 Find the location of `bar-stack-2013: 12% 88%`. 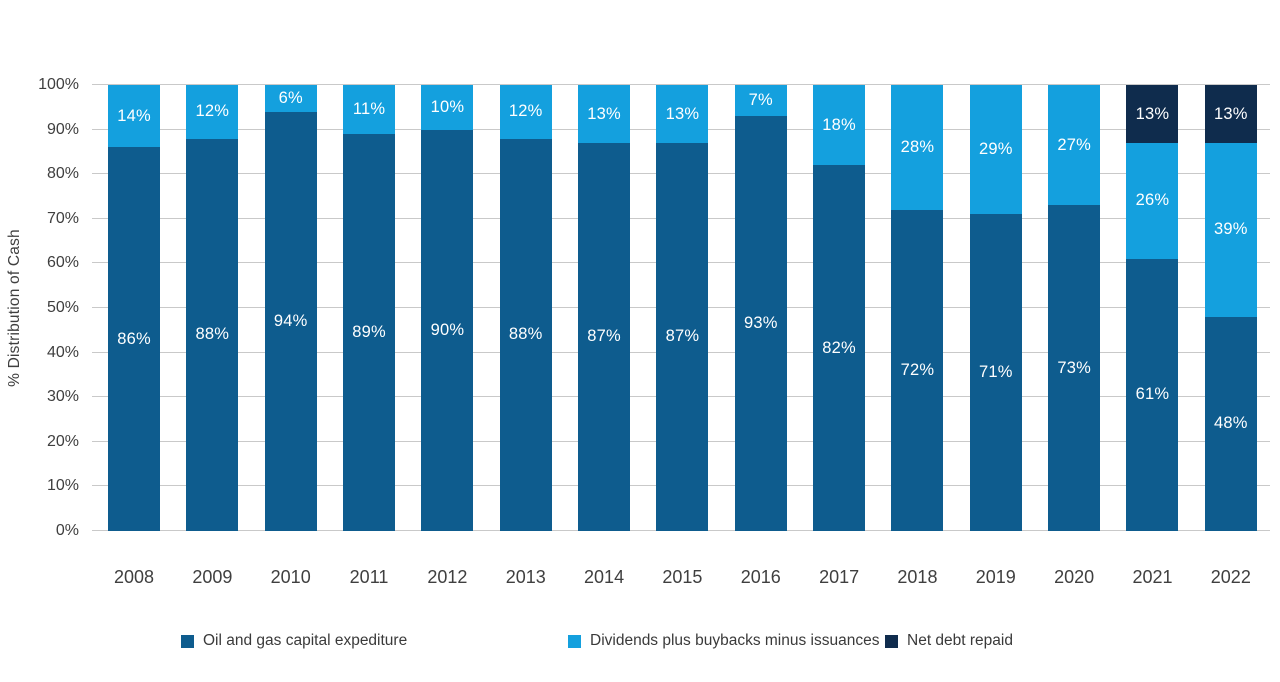

bar-stack-2013: 12% 88% is located at coordinates (525, 308).